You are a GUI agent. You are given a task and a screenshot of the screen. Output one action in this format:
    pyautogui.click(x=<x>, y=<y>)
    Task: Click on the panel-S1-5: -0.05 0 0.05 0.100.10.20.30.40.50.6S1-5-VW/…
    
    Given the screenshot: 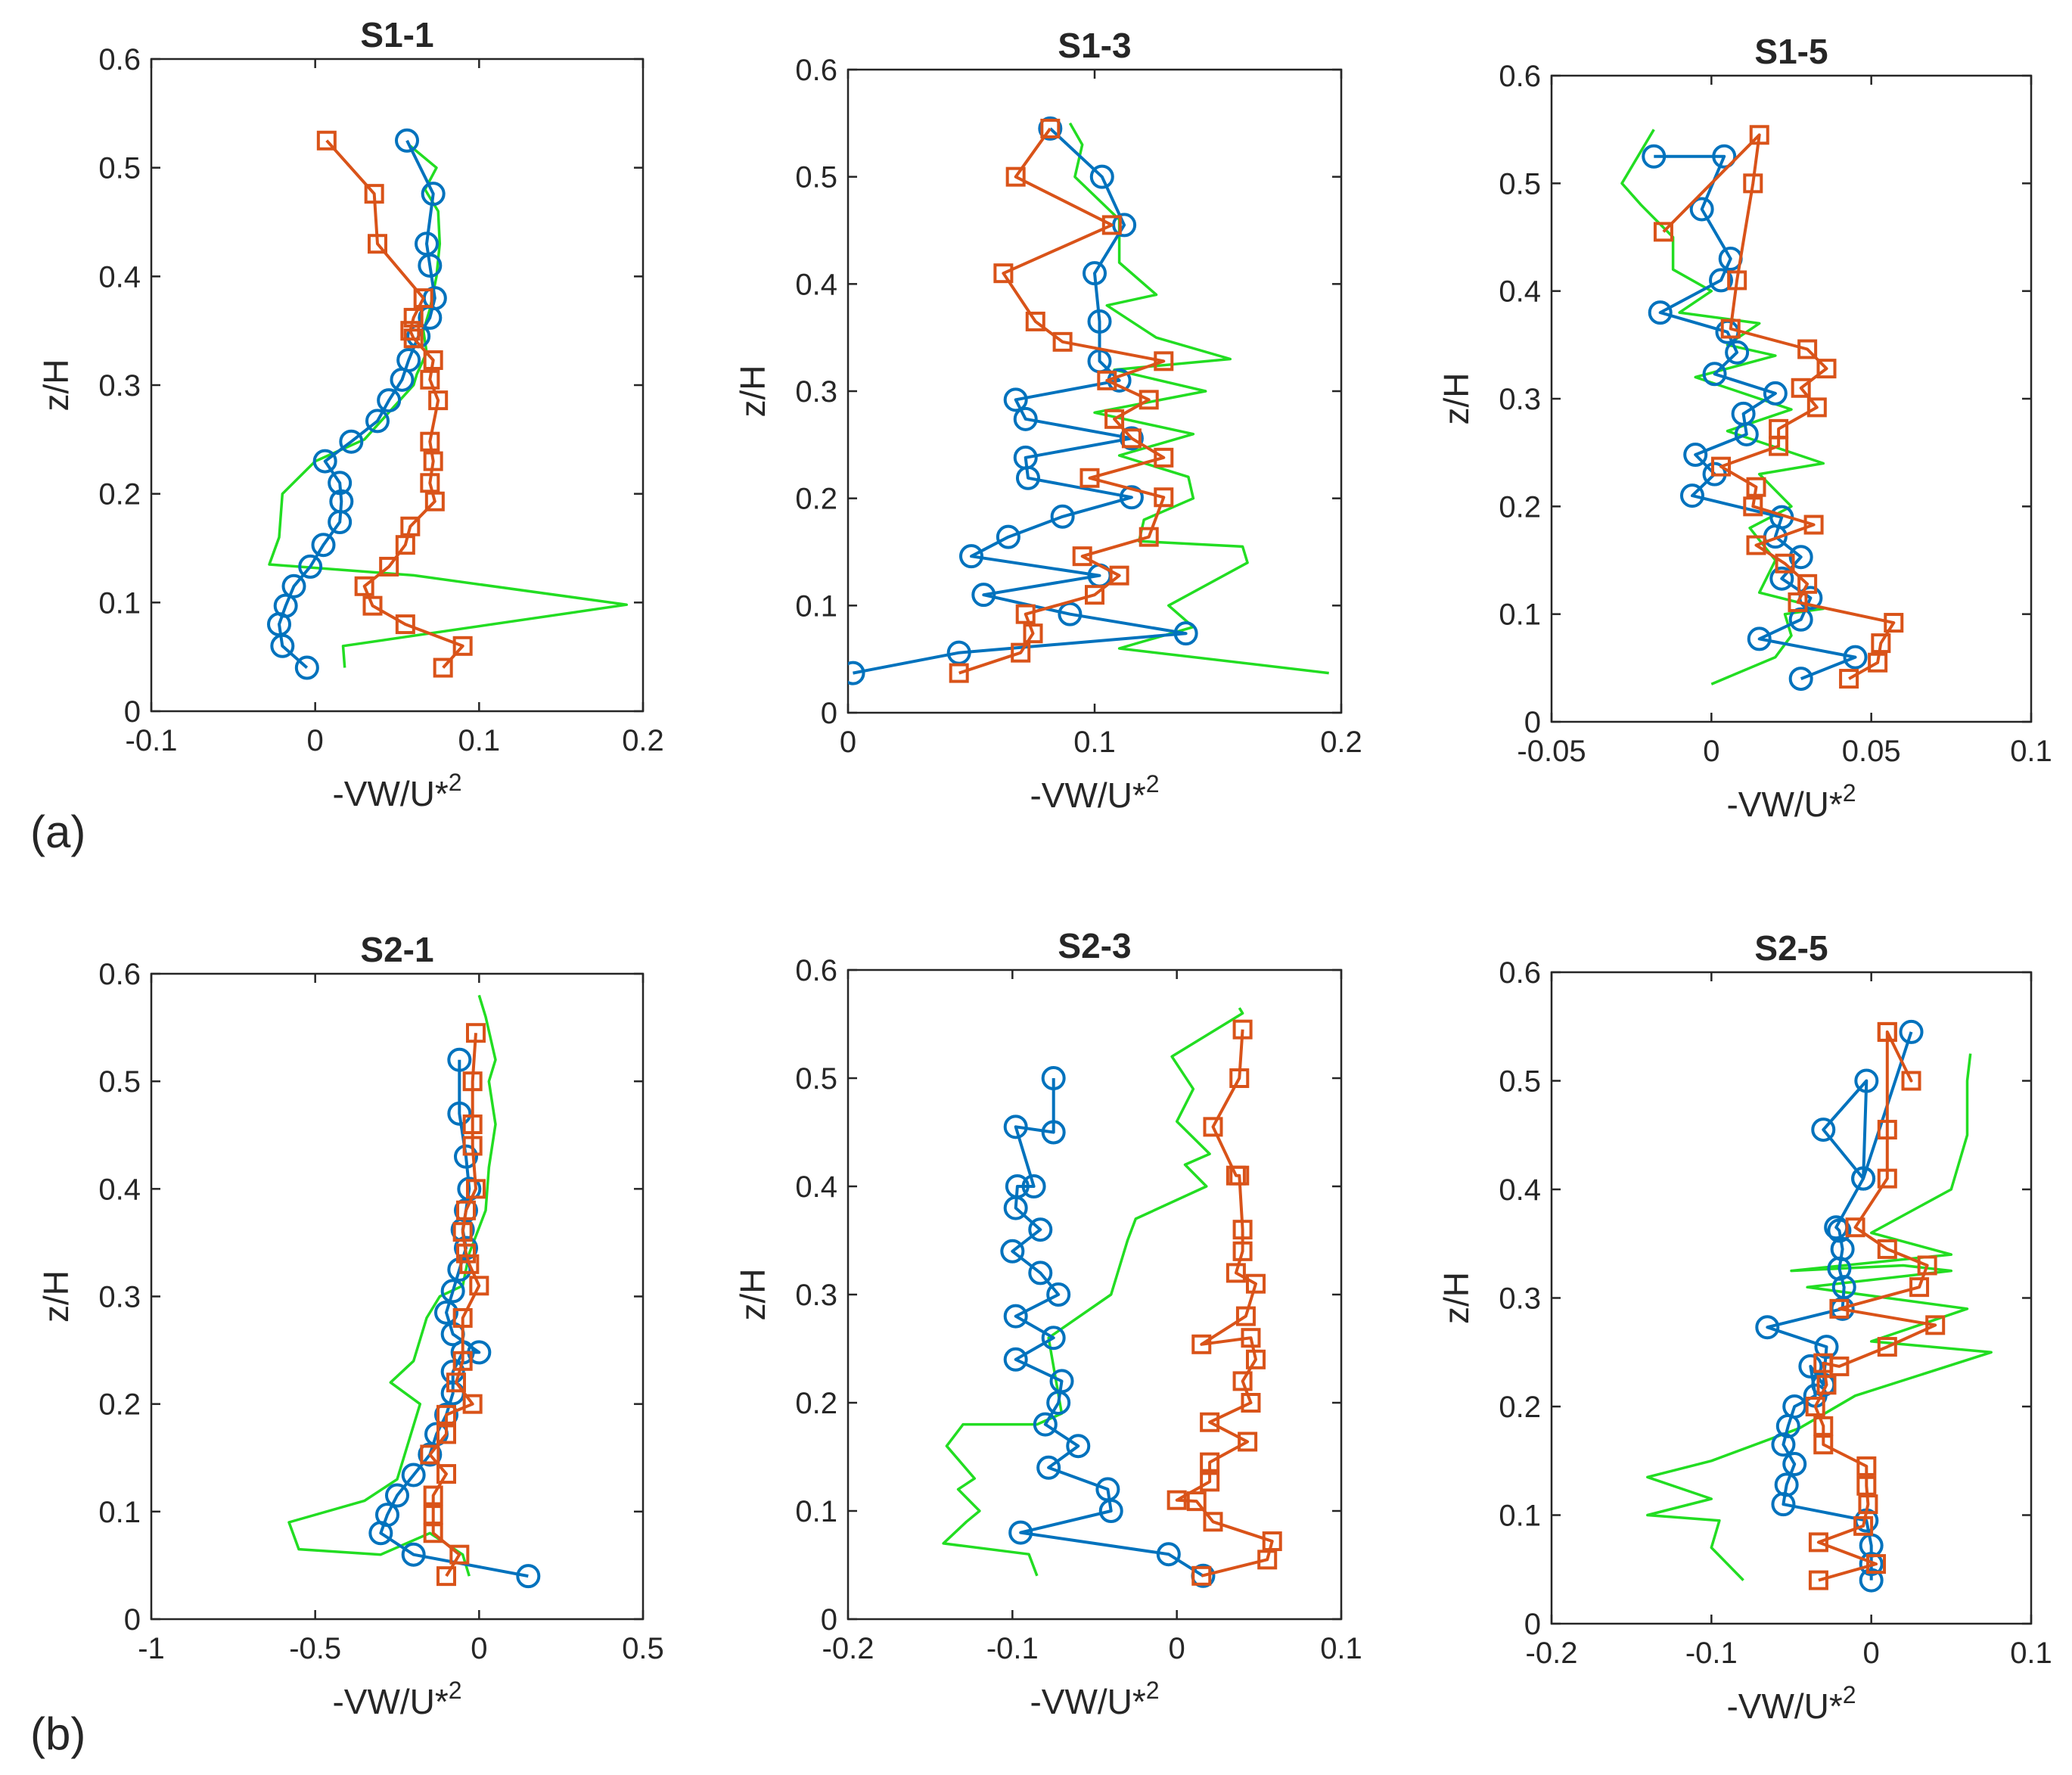 What is the action you would take?
    pyautogui.click(x=1745, y=428)
    